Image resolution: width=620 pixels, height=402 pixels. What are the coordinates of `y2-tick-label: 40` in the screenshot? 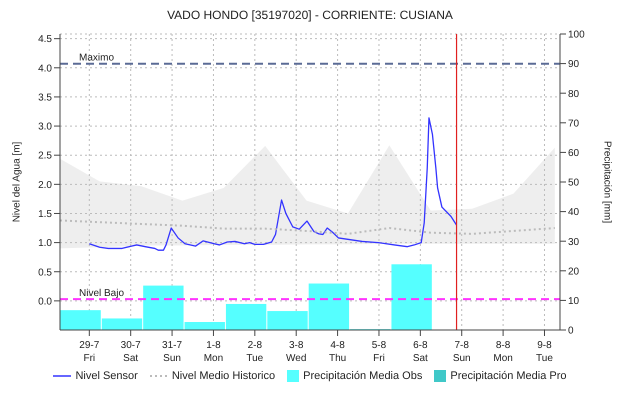 It's located at (574, 212).